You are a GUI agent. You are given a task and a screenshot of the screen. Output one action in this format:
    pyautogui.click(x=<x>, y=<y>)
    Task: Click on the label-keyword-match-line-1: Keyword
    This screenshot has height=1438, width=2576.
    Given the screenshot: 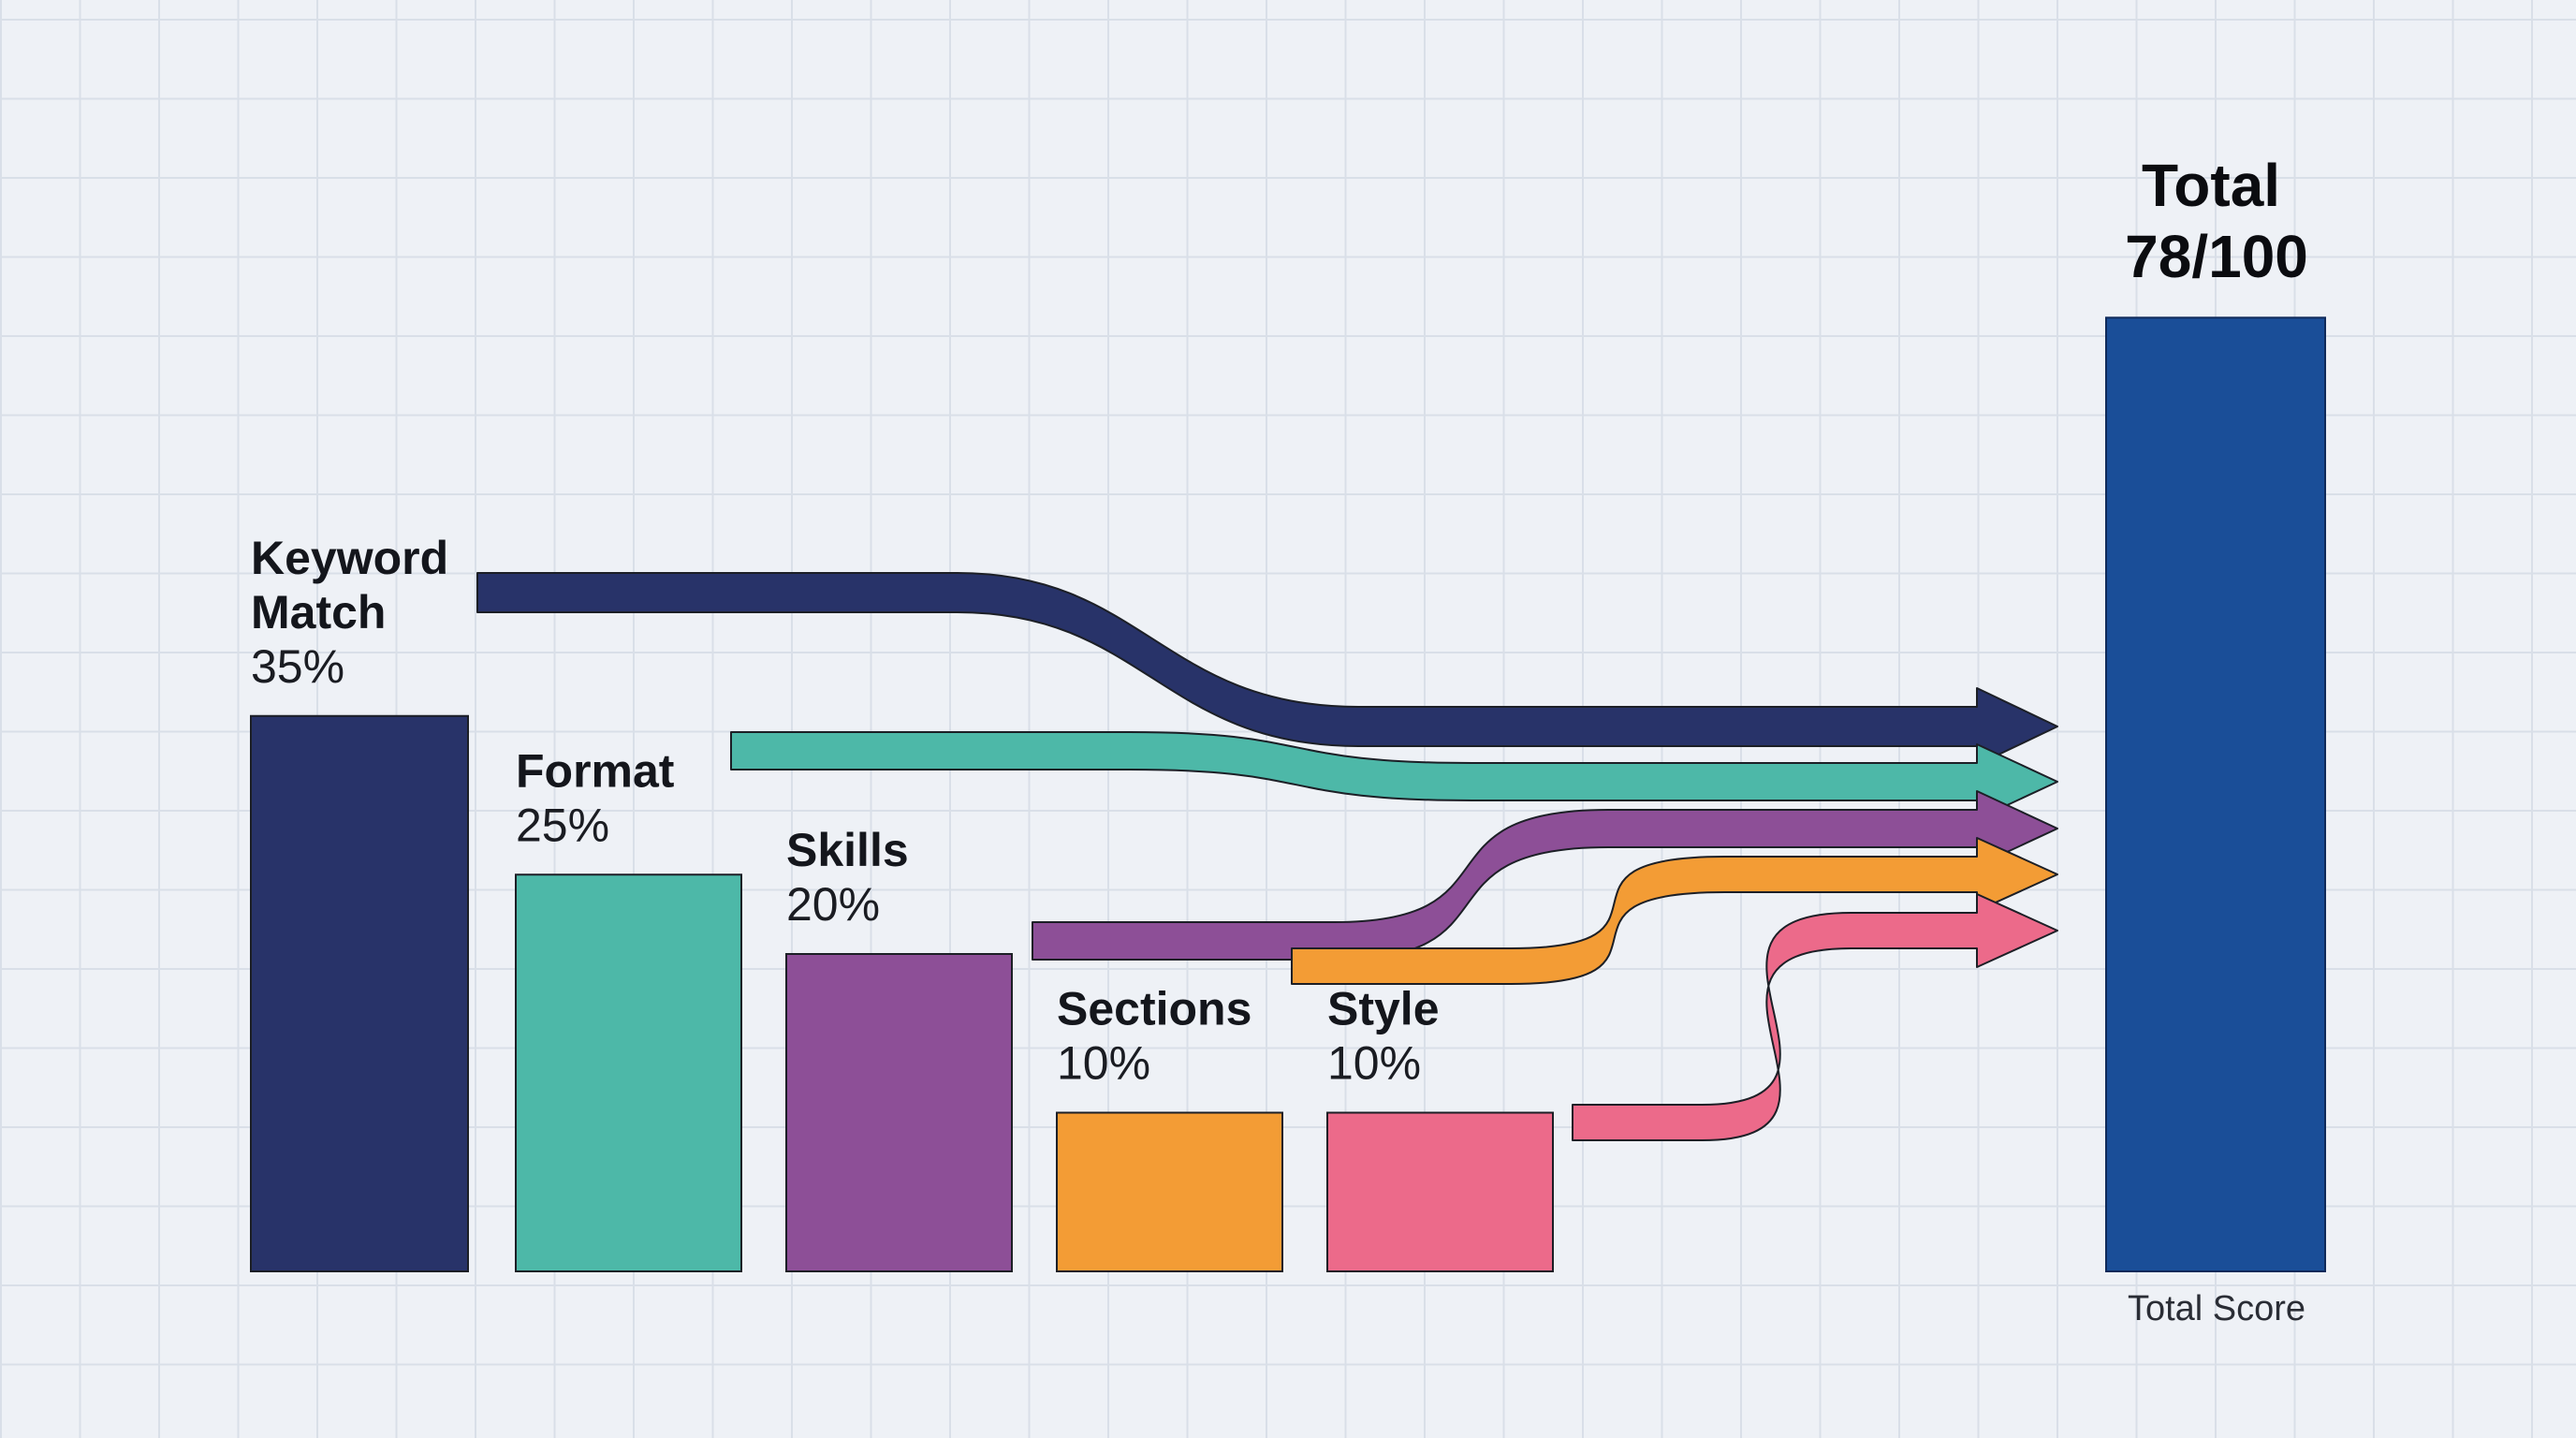 What is the action you would take?
    pyautogui.click(x=349, y=558)
    